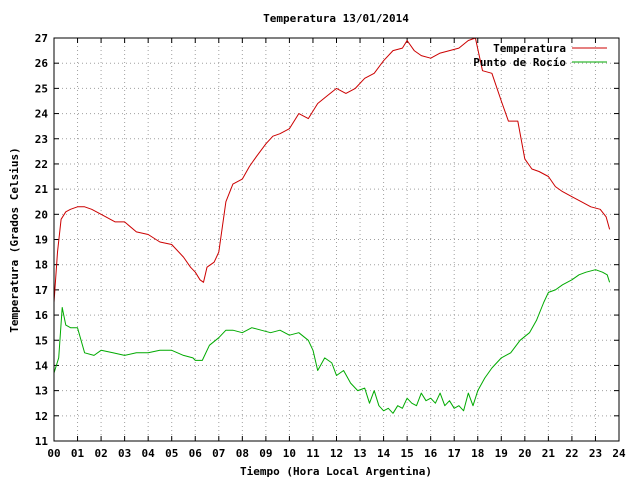 The image size is (640, 485). Describe the element at coordinates (42, 315) in the screenshot. I see `y-tick-label: 16` at that location.